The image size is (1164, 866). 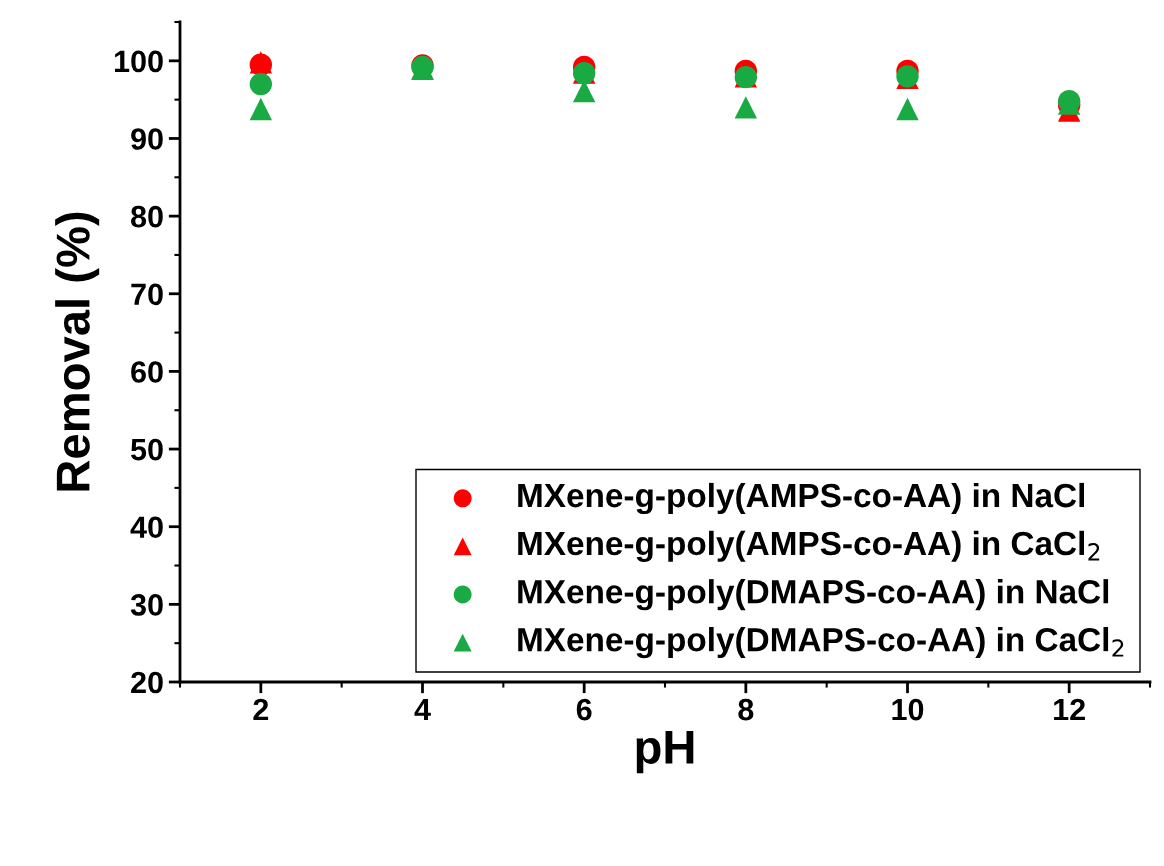 I want to click on y-axis-title: Removal (%), so click(x=77, y=351).